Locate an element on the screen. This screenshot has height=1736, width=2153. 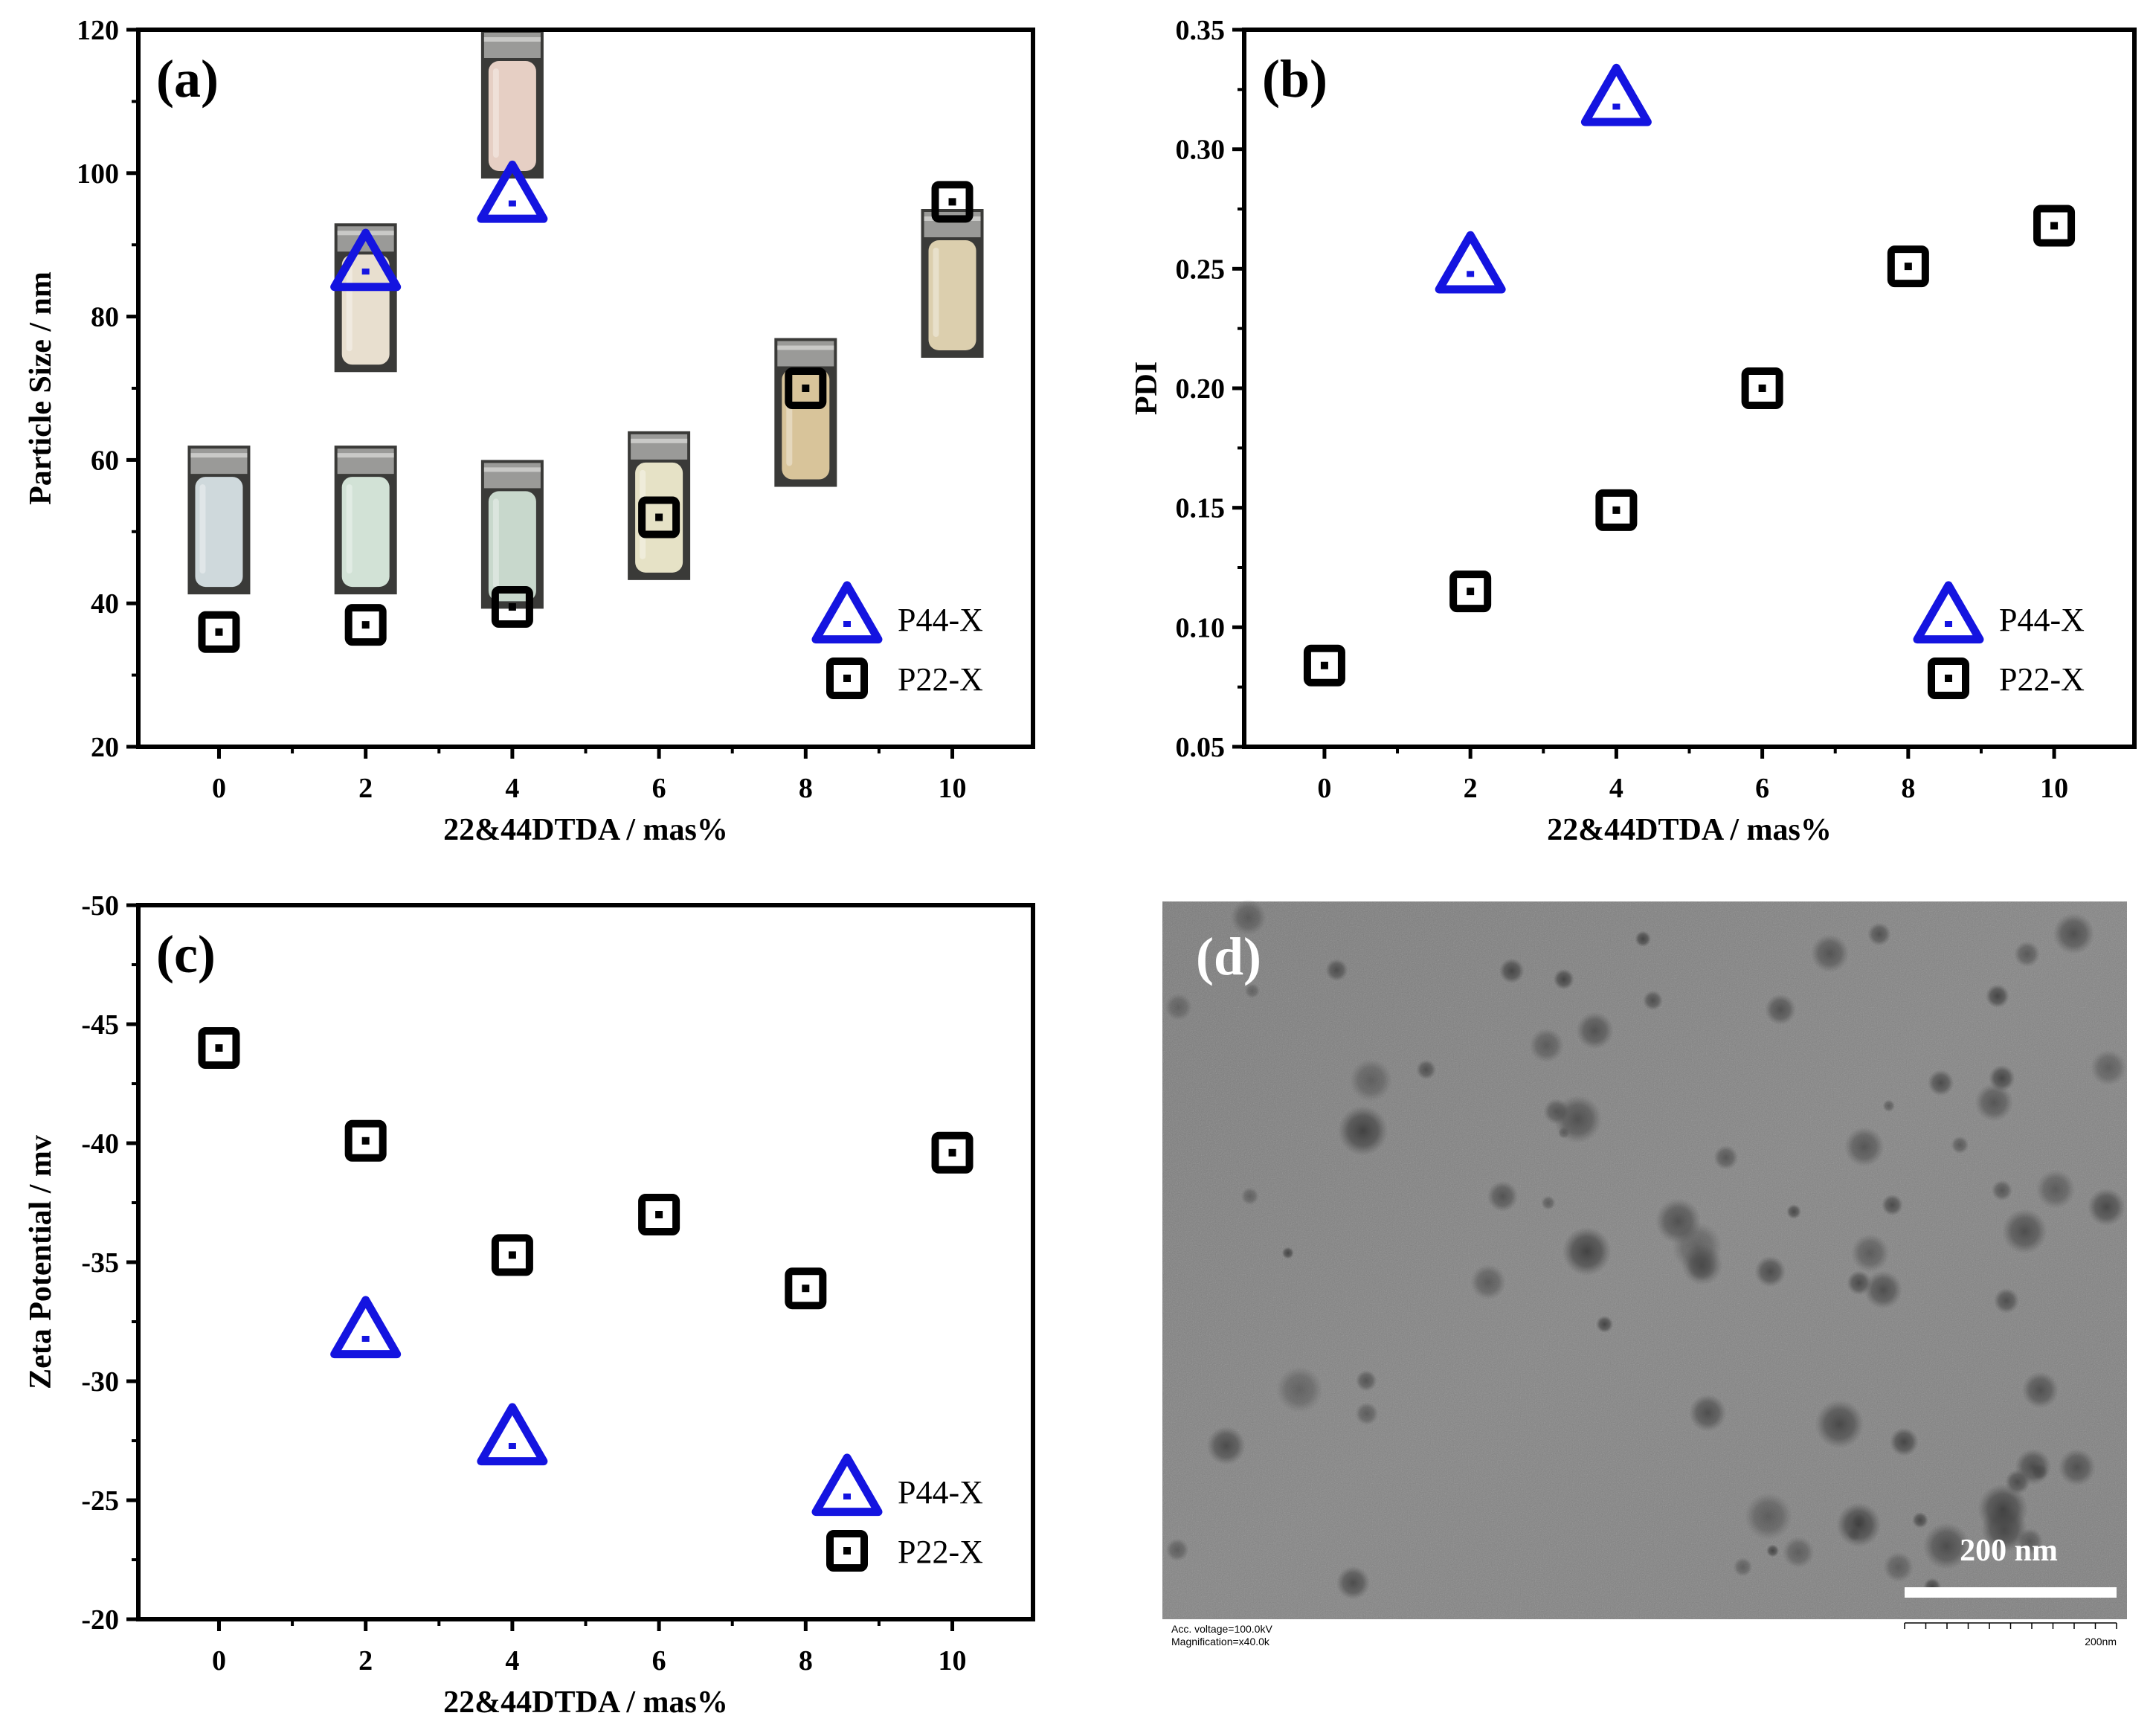
footer-magnification: Magnification=x40.0k is located at coordinates (1220, 1641).